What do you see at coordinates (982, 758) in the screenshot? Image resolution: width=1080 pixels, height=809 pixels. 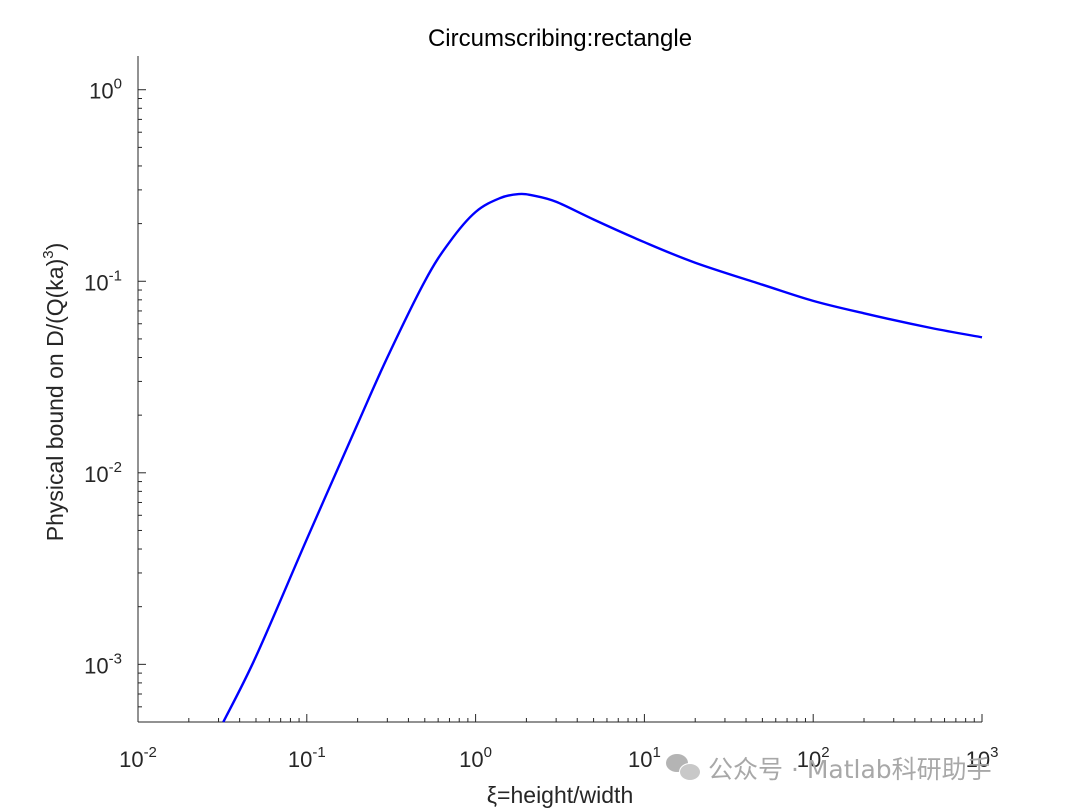 I see `x-tick-label: 10³` at bounding box center [982, 758].